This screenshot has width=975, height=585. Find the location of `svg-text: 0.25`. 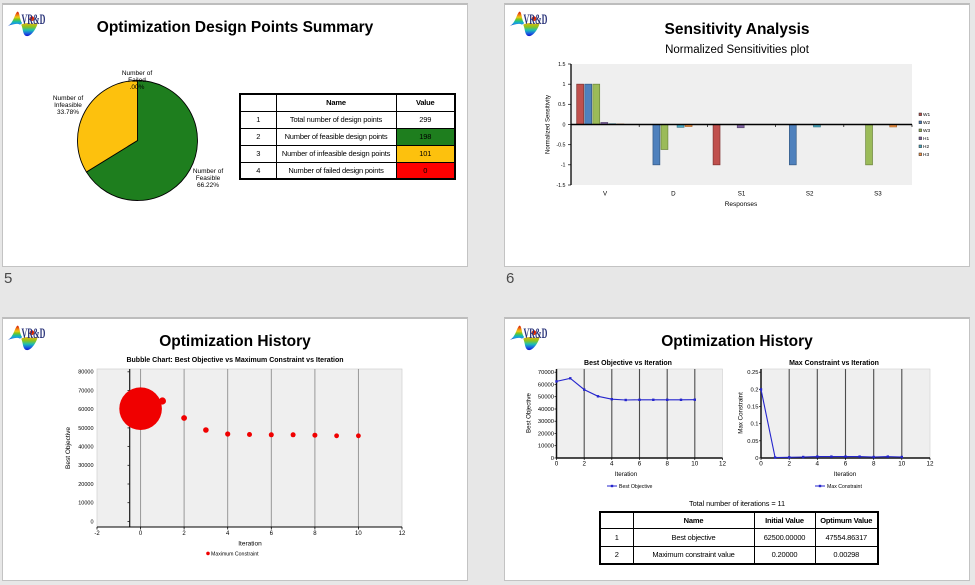

svg-text: 0.25 is located at coordinates (752, 373).